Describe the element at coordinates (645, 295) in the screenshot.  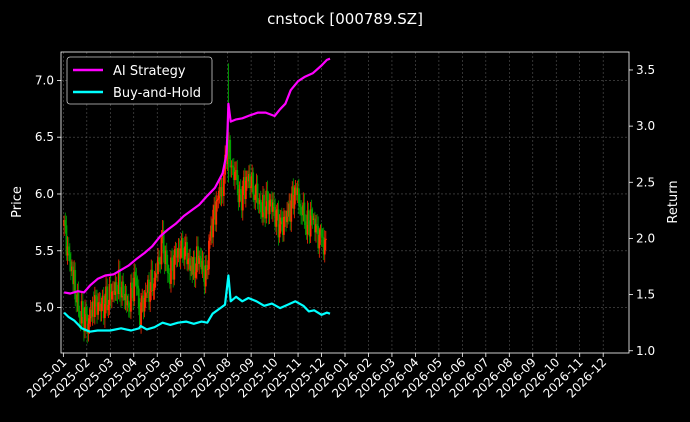
I see `y2-tick-label: 1.5` at that location.